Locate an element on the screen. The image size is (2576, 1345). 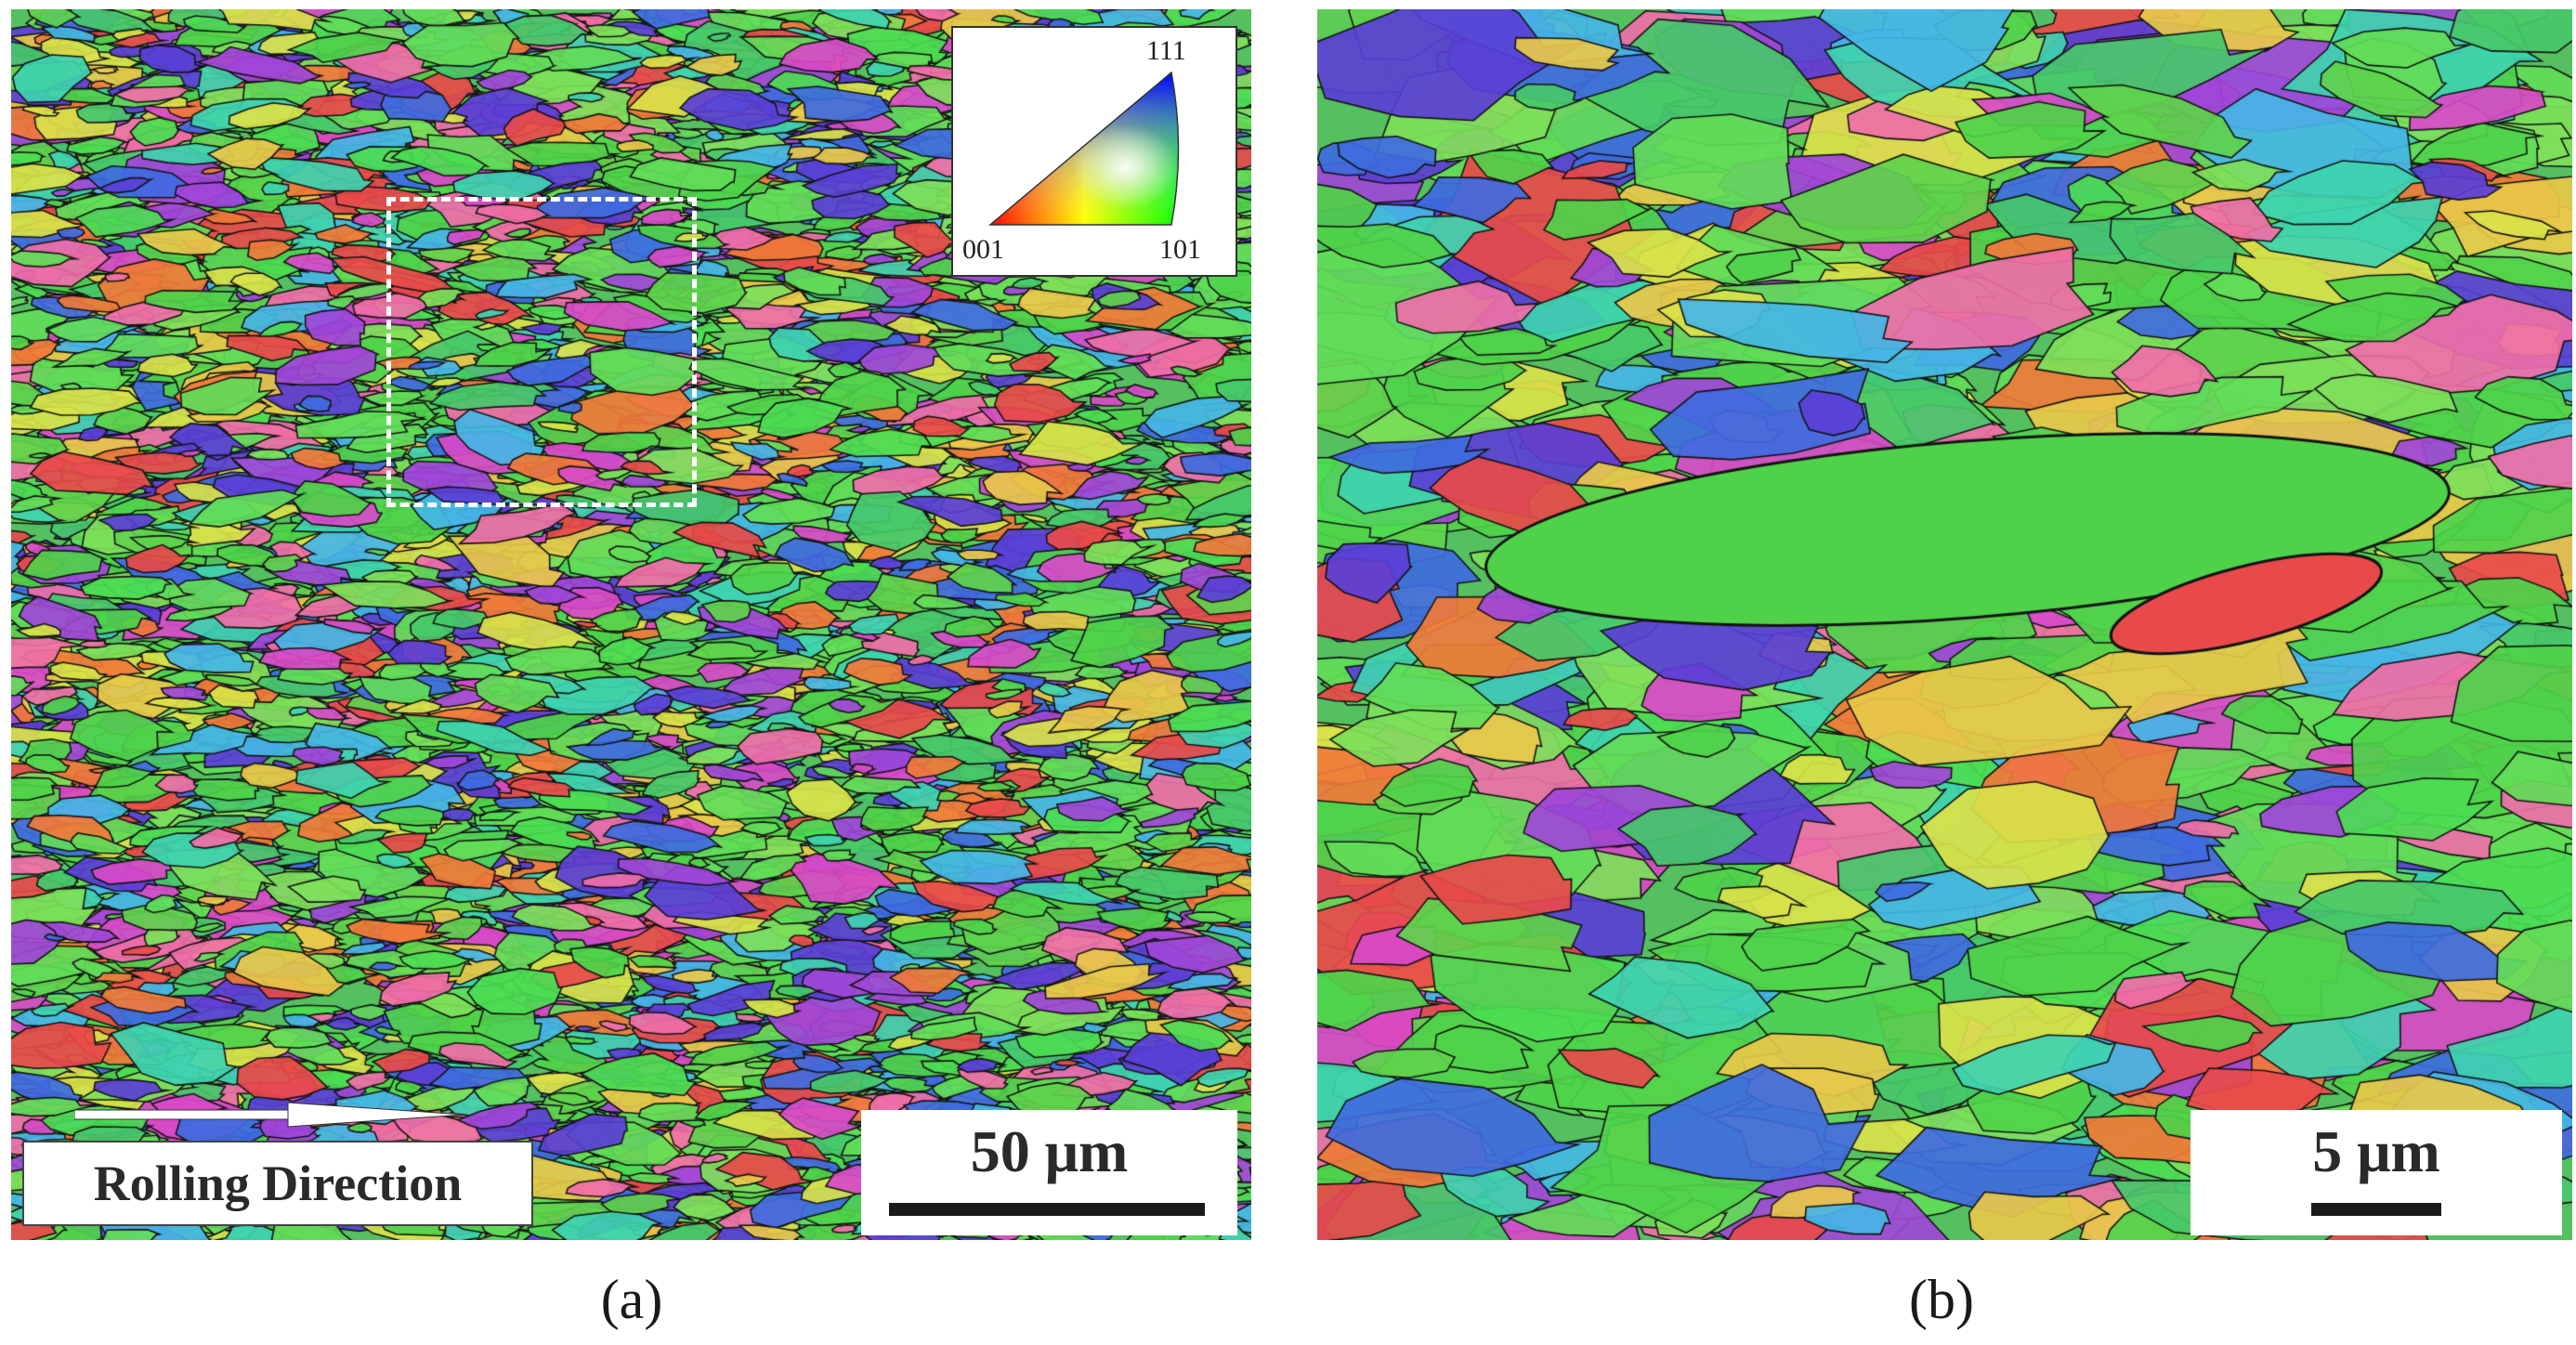
panel-a-caption: (a) is located at coordinates (631, 1300).